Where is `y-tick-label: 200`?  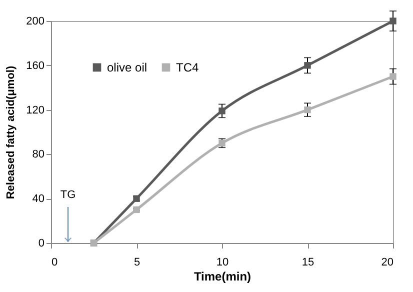 y-tick-label: 200 is located at coordinates (35, 22).